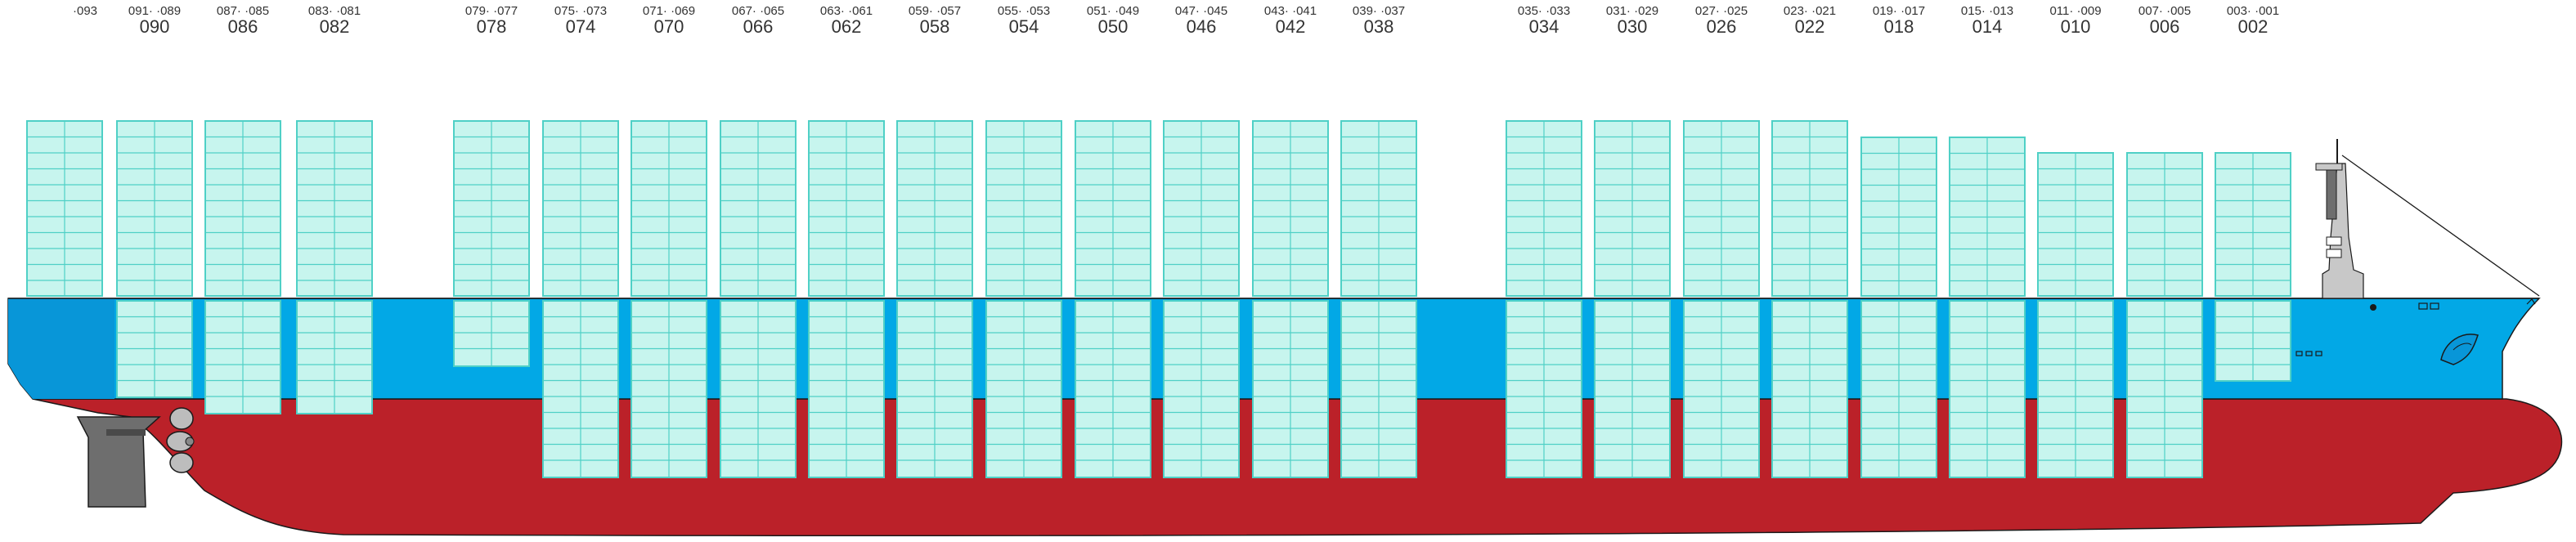  What do you see at coordinates (2416, 327) in the screenshot?
I see `bow-marks` at bounding box center [2416, 327].